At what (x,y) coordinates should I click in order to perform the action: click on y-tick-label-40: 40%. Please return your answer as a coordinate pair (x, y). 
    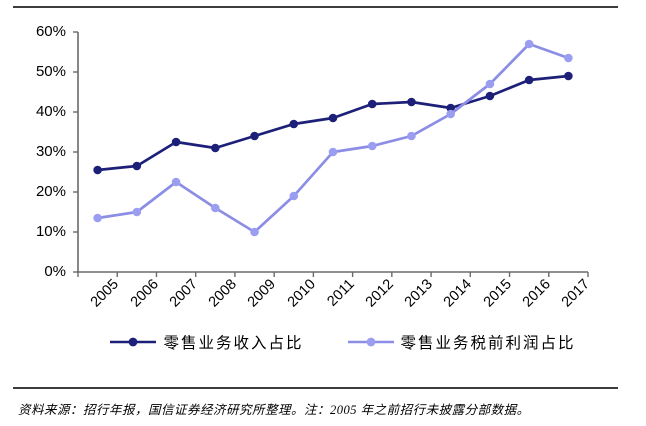
    Looking at the image, I should click on (50, 111).